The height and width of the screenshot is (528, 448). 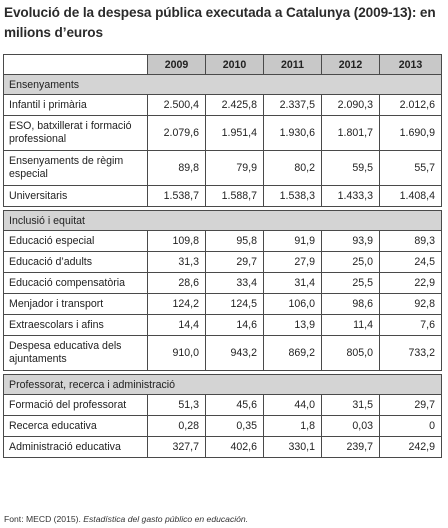 I want to click on value-cell: 89,3, so click(x=410, y=241).